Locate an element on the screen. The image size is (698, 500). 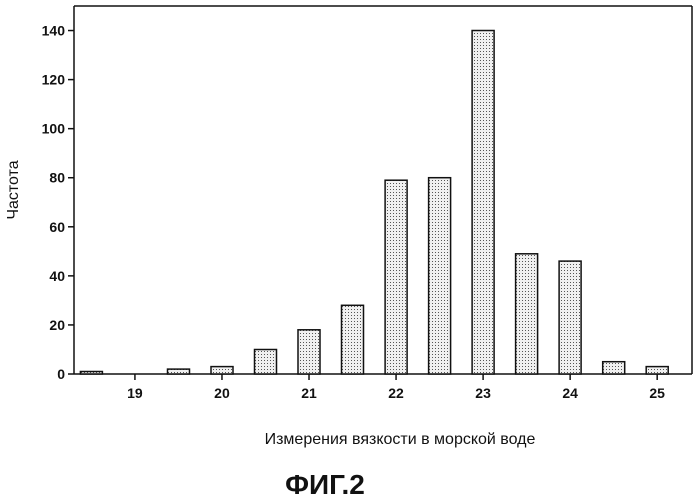
y-tick-label-4: 80 is located at coordinates (57, 178).